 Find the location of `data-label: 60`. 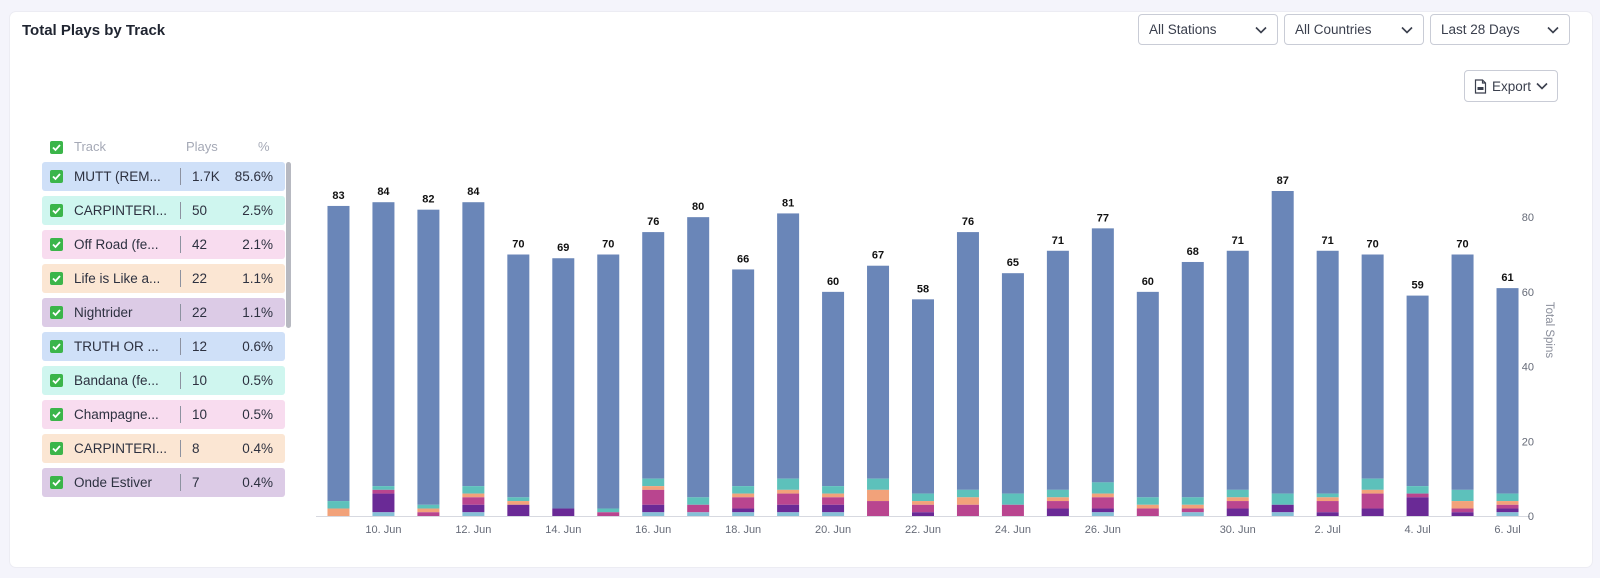

data-label: 60 is located at coordinates (833, 282).